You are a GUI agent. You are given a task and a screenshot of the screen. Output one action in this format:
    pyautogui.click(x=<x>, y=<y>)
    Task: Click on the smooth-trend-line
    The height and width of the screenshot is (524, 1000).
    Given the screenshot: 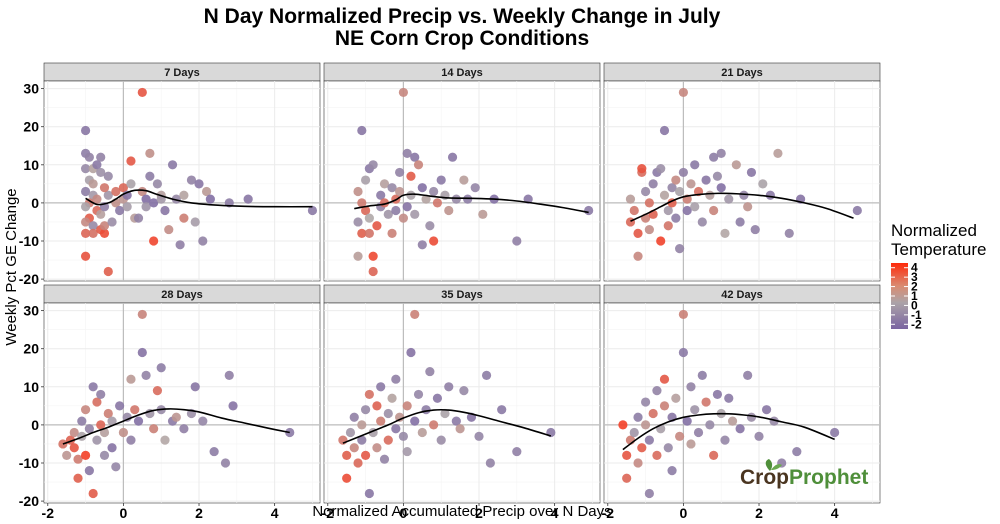 What is the action you would take?
    pyautogui.click(x=742, y=207)
    